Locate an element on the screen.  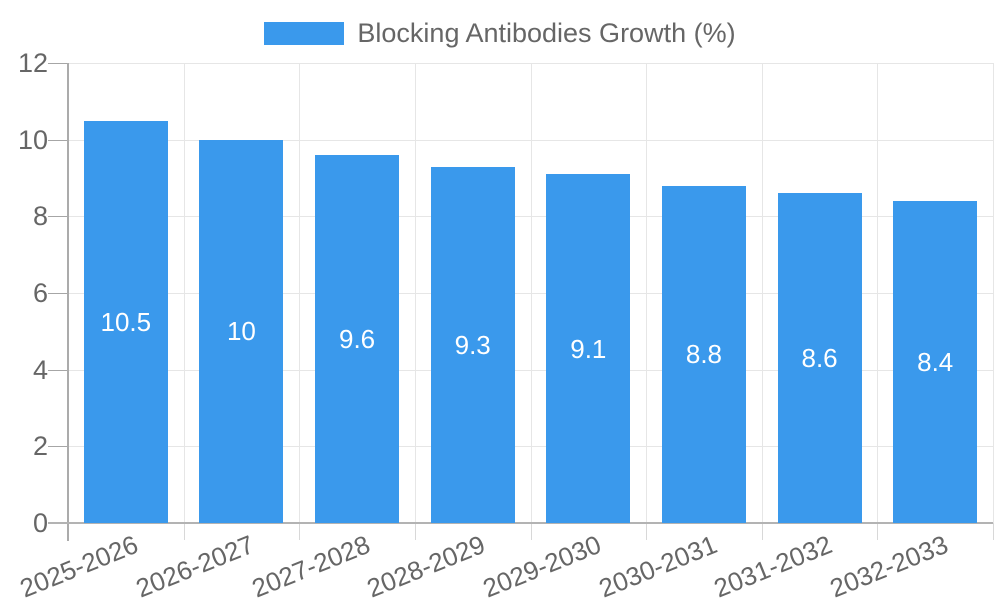
x-axis-label: 2032-2033 is located at coordinates (889, 564).